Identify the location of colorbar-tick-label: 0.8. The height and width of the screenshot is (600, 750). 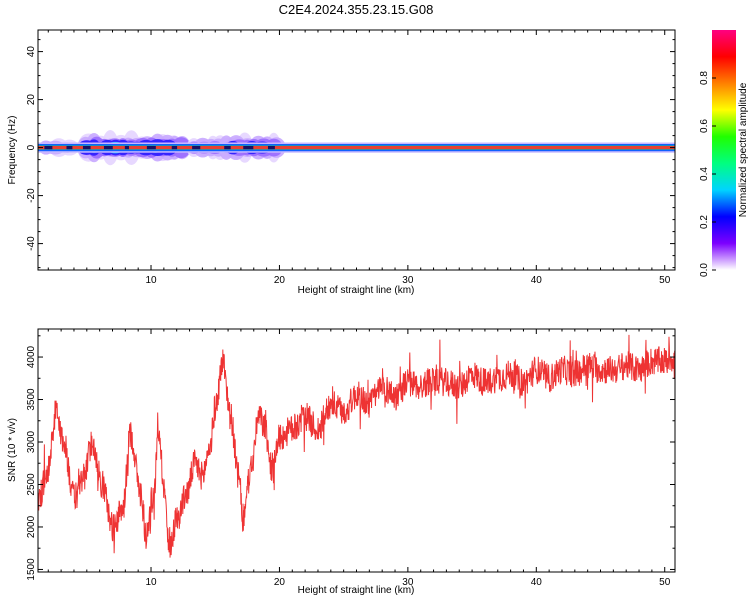
(704, 78).